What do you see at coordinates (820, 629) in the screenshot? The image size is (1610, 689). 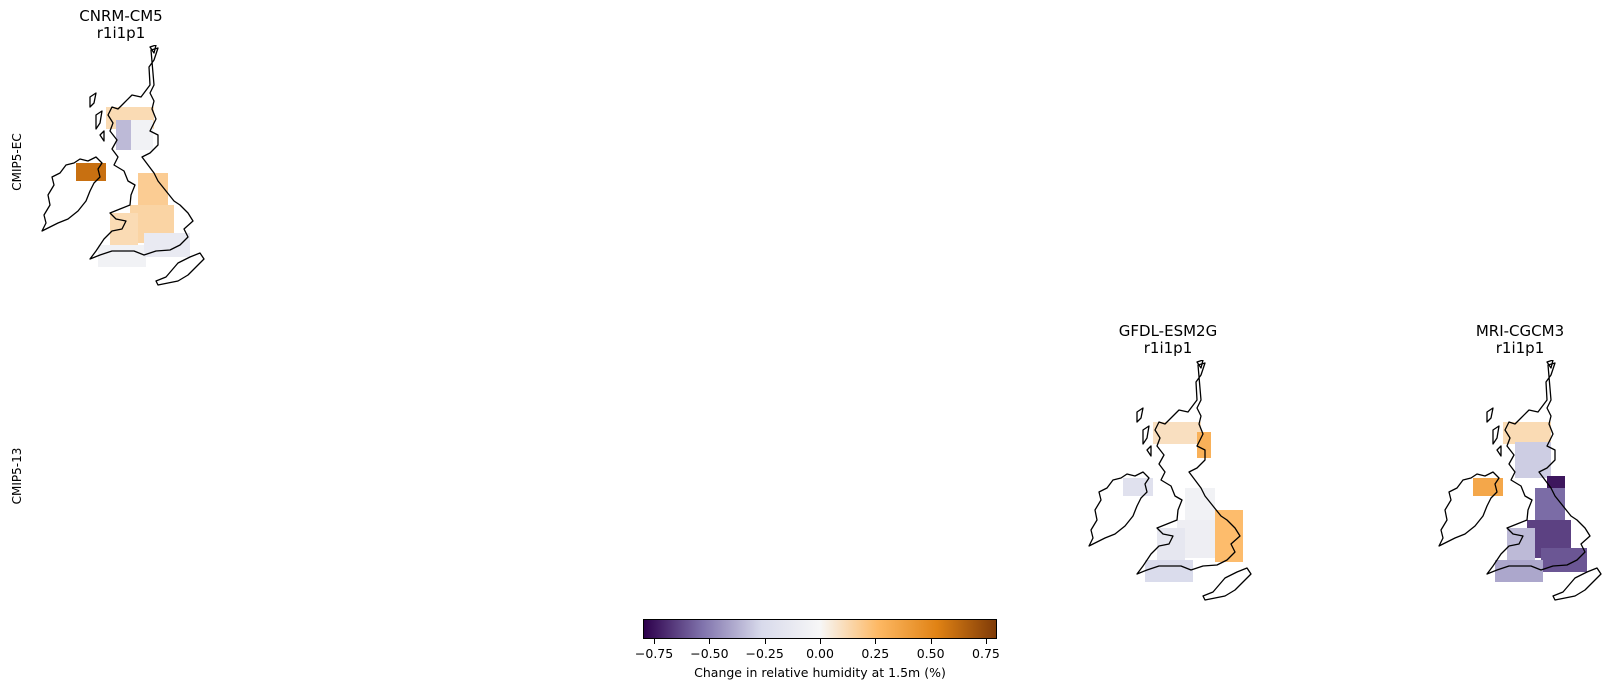 I see `colorbar-gradient` at bounding box center [820, 629].